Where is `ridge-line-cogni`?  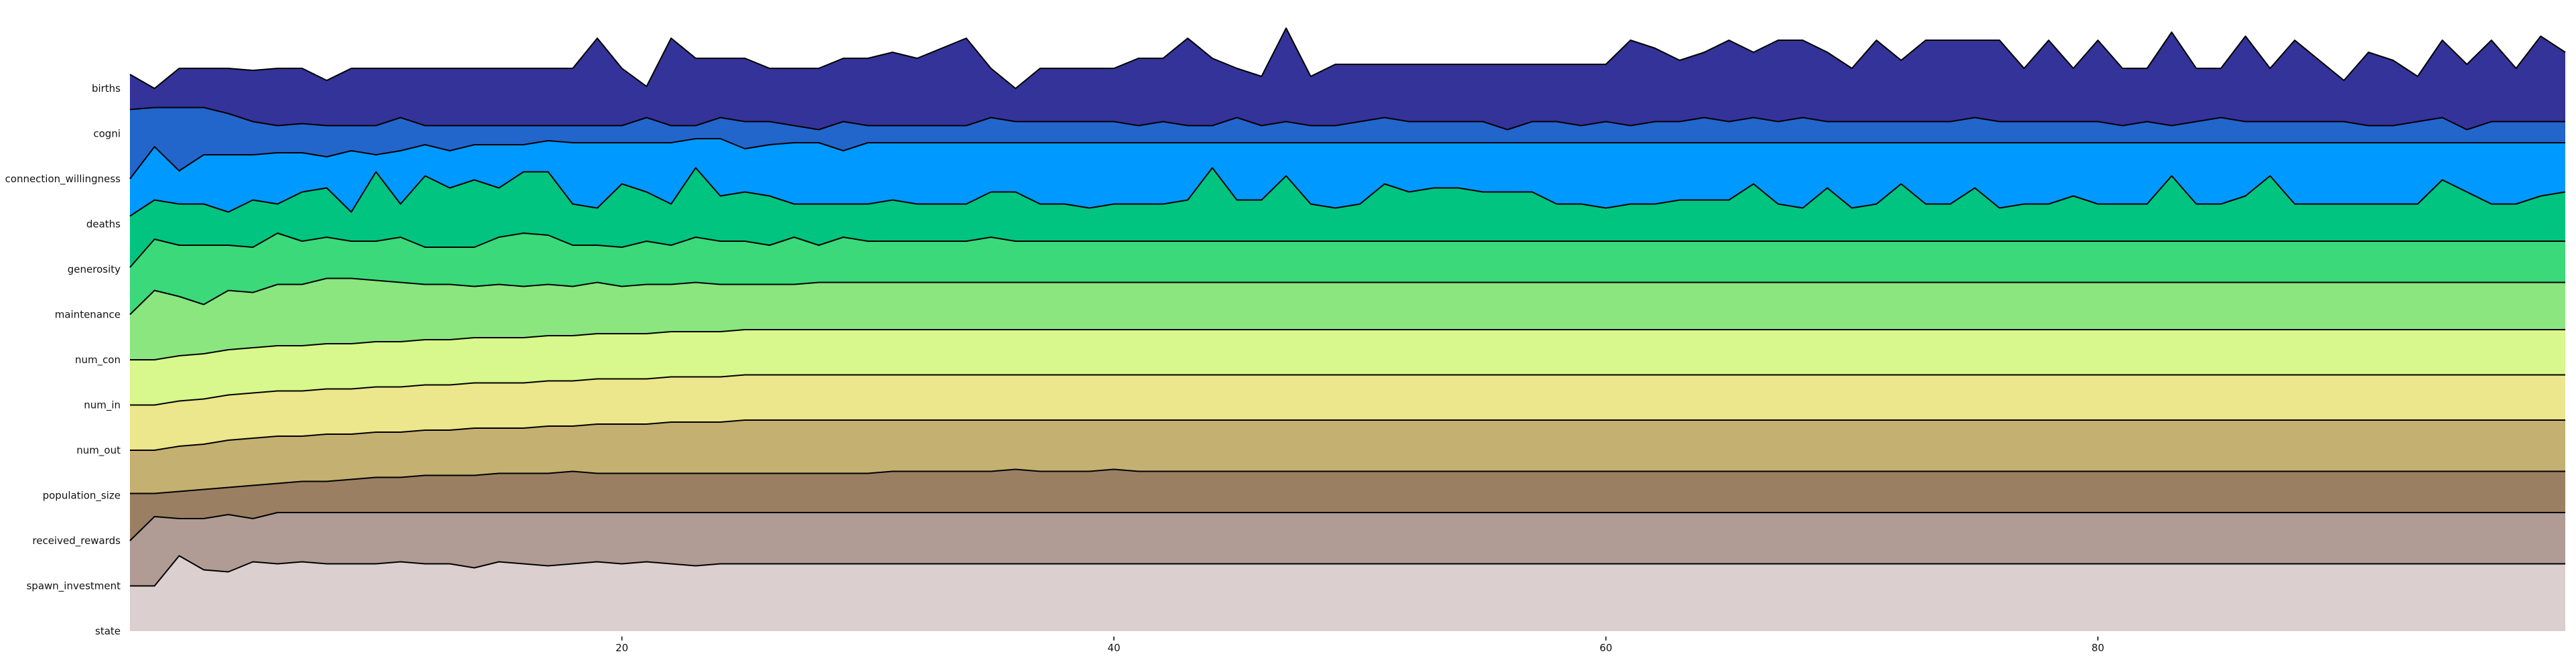 ridge-line-cogni is located at coordinates (1347, 119).